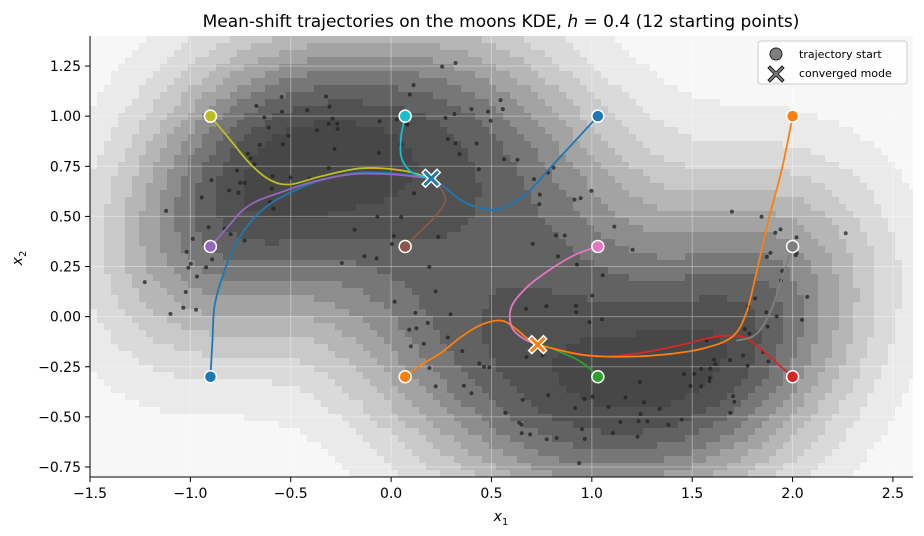  I want to click on converged-mode-markers, so click(484, 261).